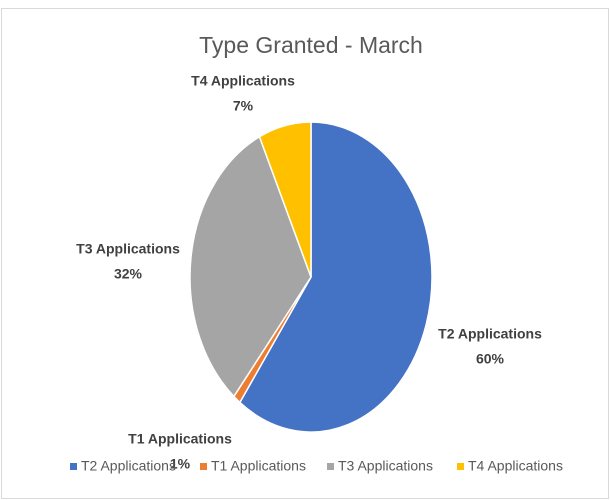  Describe the element at coordinates (128, 274) in the screenshot. I see `data-label-value: 32%` at that location.